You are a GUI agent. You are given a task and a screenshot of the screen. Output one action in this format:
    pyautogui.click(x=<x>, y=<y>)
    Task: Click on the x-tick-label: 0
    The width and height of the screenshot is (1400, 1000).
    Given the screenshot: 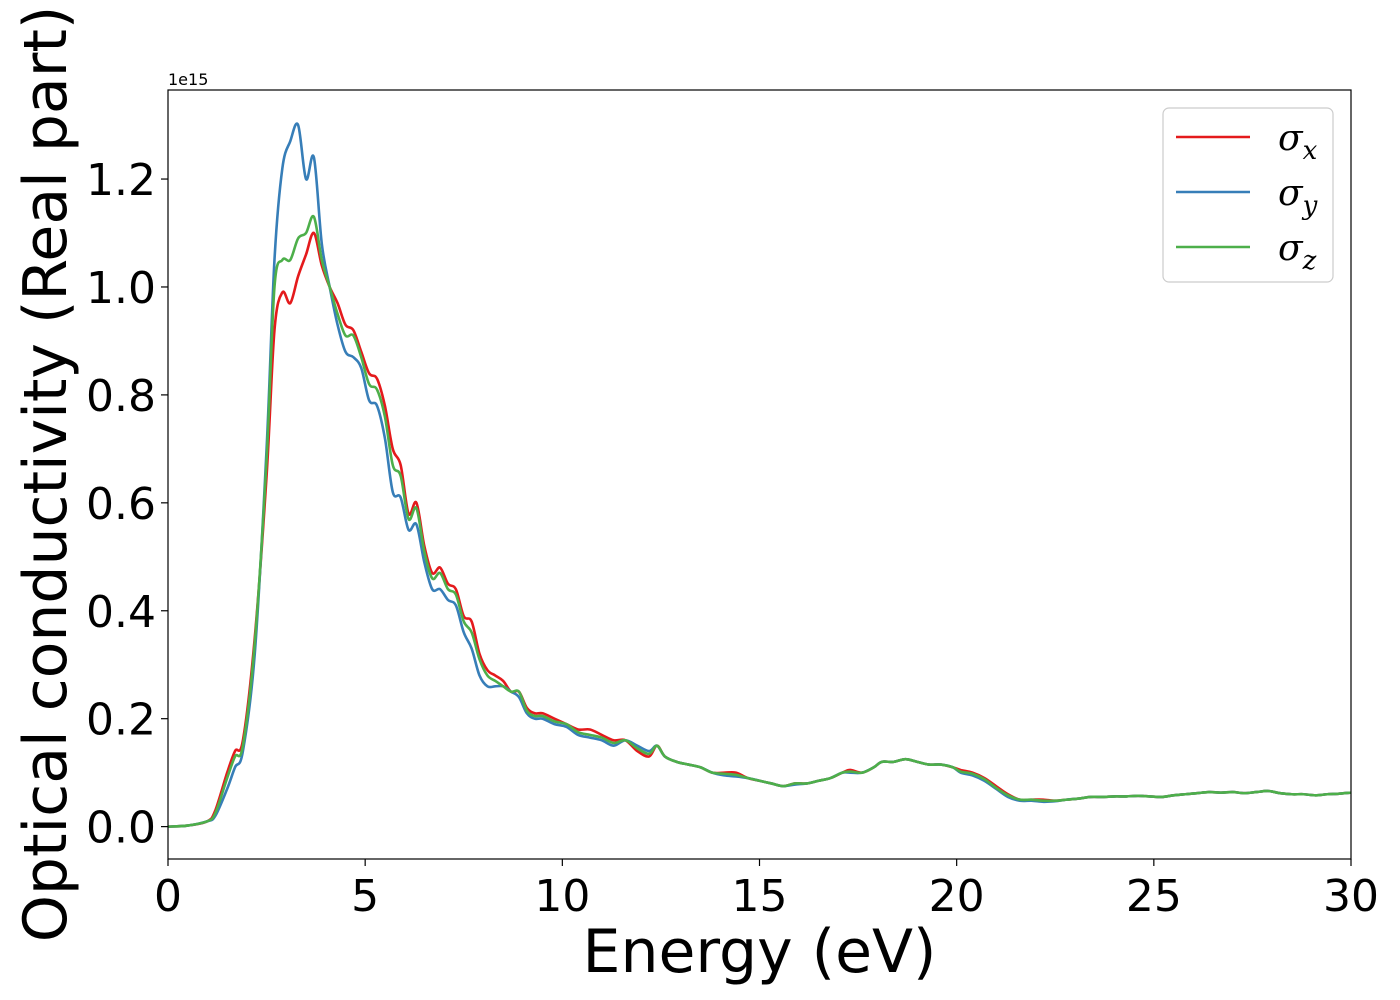 What is the action you would take?
    pyautogui.click(x=168, y=896)
    